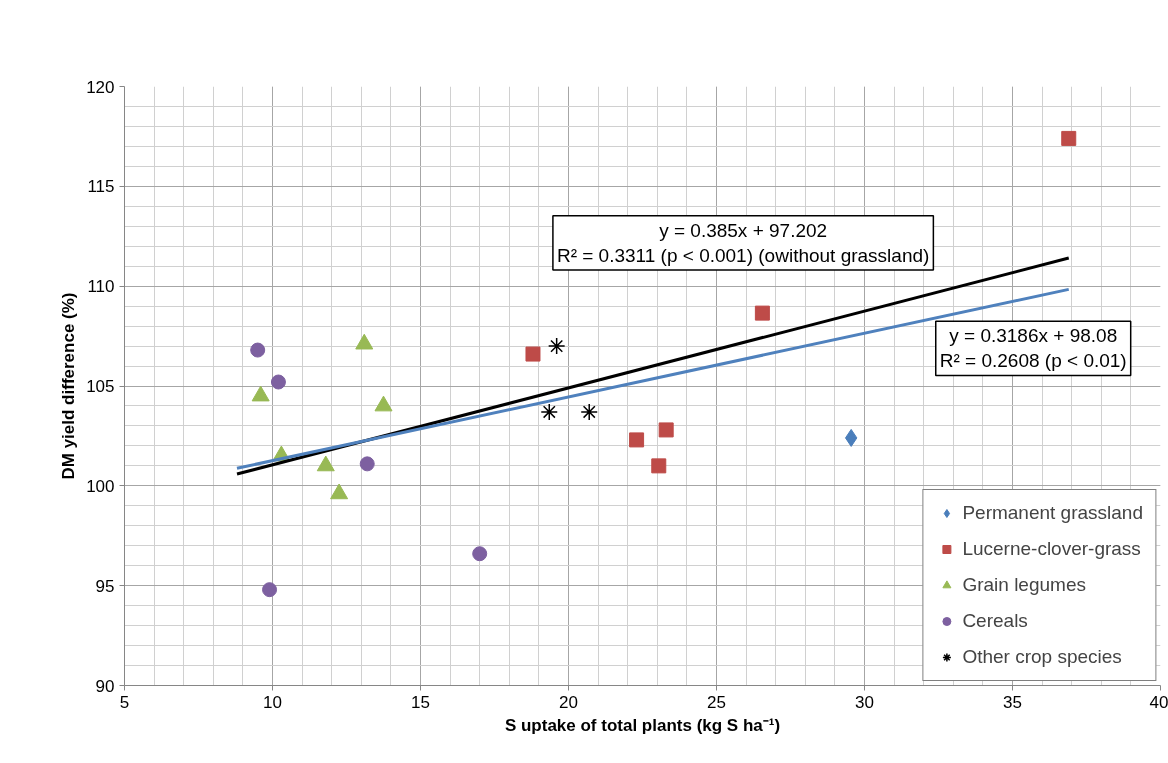 The image size is (1168, 763). Describe the element at coordinates (124, 702) in the screenshot. I see `x-tick-label: 5` at that location.